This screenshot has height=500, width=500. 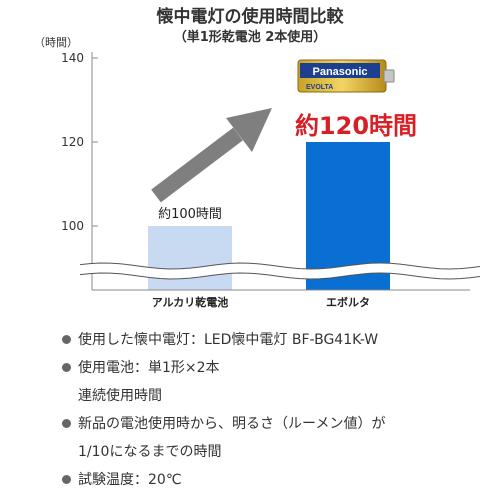 I want to click on note-text: 1/10になるまでの時間, so click(x=150, y=452).